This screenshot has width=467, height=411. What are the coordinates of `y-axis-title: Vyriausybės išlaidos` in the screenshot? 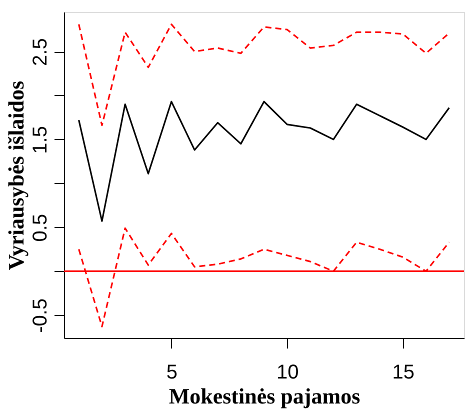 It's located at (16, 175).